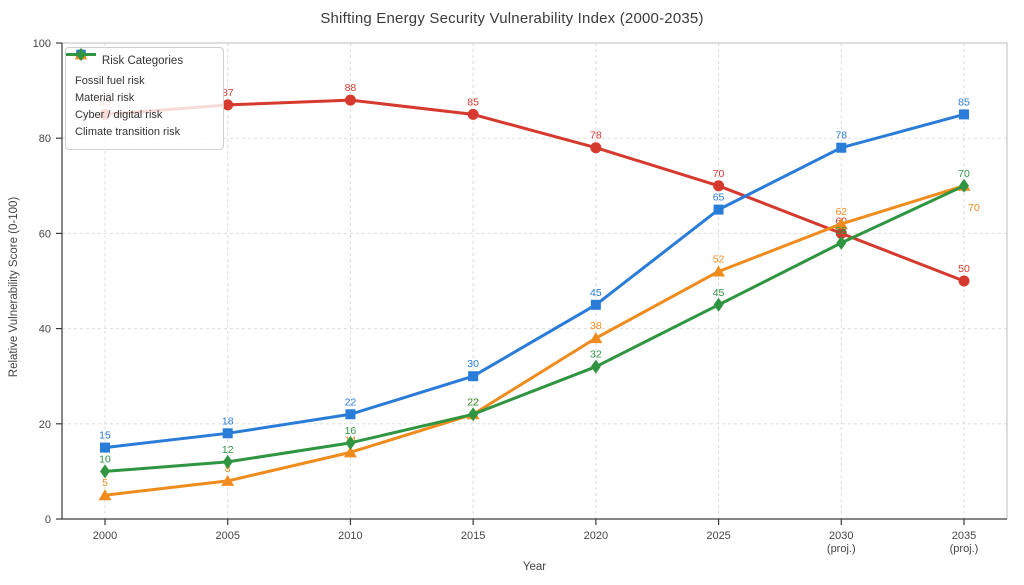 The width and height of the screenshot is (1024, 585). What do you see at coordinates (351, 431) in the screenshot?
I see `data-point-label: 16` at bounding box center [351, 431].